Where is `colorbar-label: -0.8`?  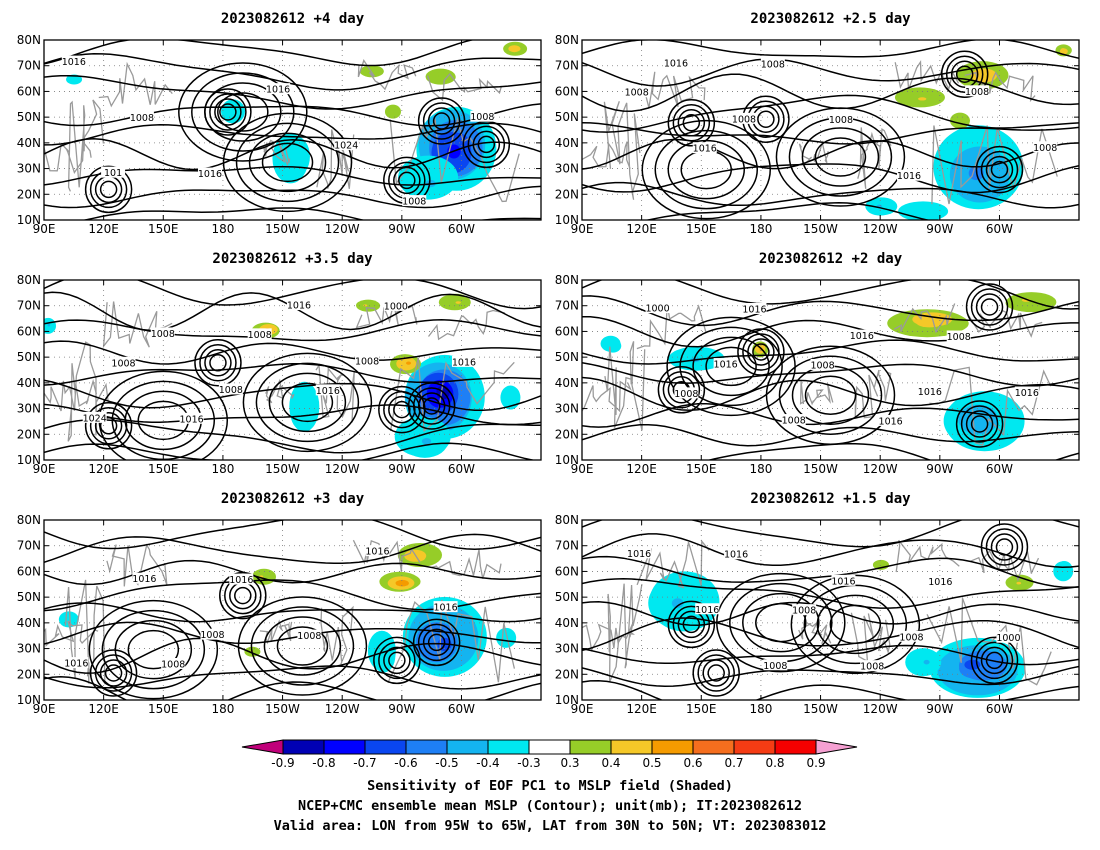 colorbar-label: -0.8 is located at coordinates (323, 763).